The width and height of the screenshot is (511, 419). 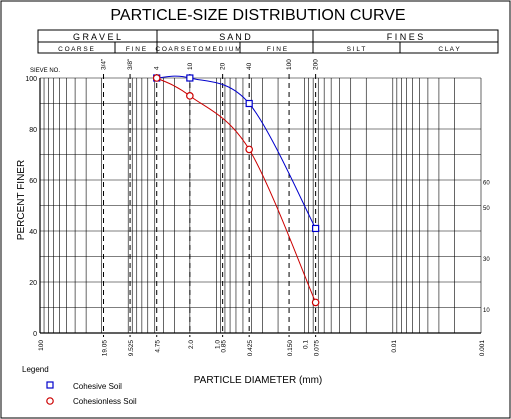 What do you see at coordinates (356, 49) in the screenshot?
I see `header-subgroup-label: S I L T` at bounding box center [356, 49].